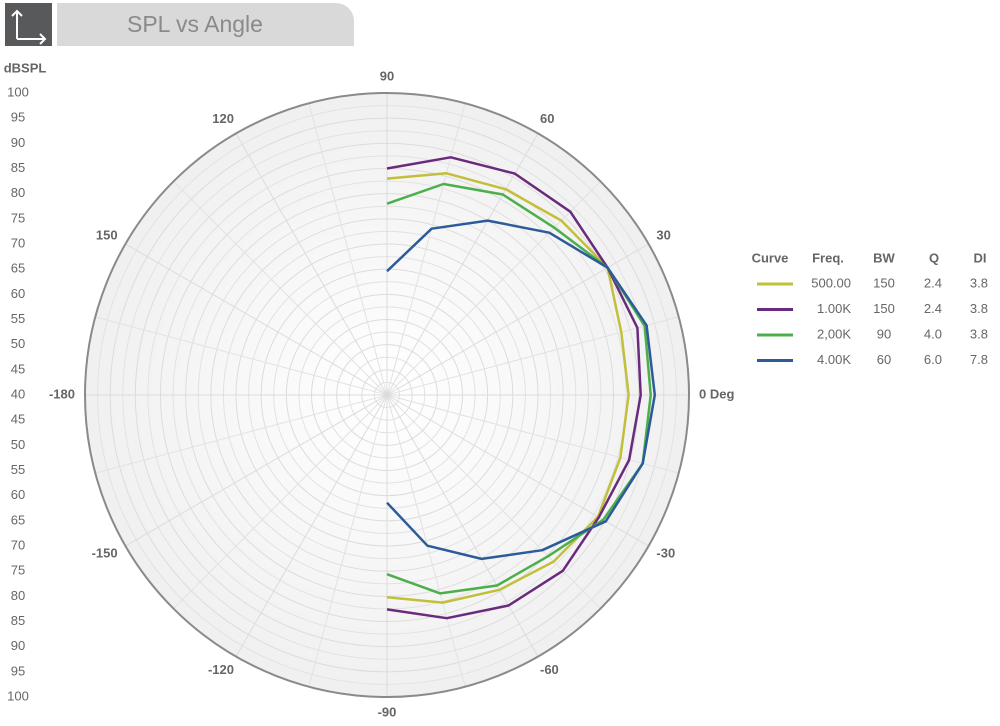  I want to click on legend-q: 6.0, so click(933, 359).